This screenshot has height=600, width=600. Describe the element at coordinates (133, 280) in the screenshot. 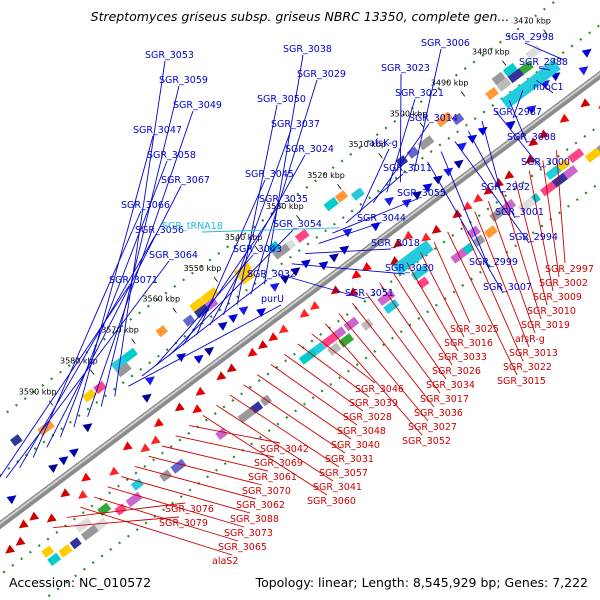

I see `forward-gene-label: SGR_3071` at that location.